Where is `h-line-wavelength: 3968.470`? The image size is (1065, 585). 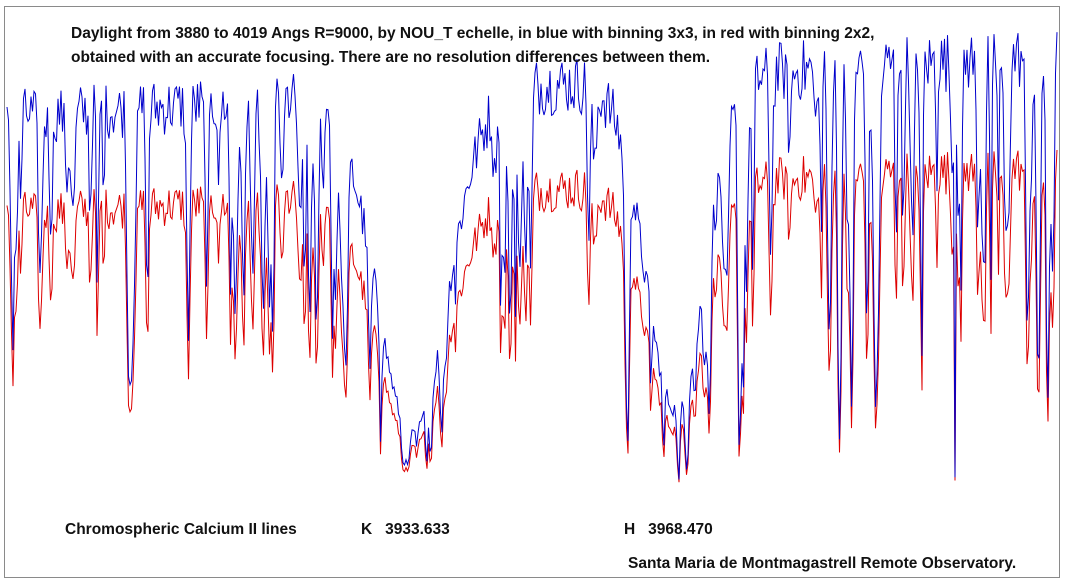
h-line-wavelength: 3968.470 is located at coordinates (680, 529).